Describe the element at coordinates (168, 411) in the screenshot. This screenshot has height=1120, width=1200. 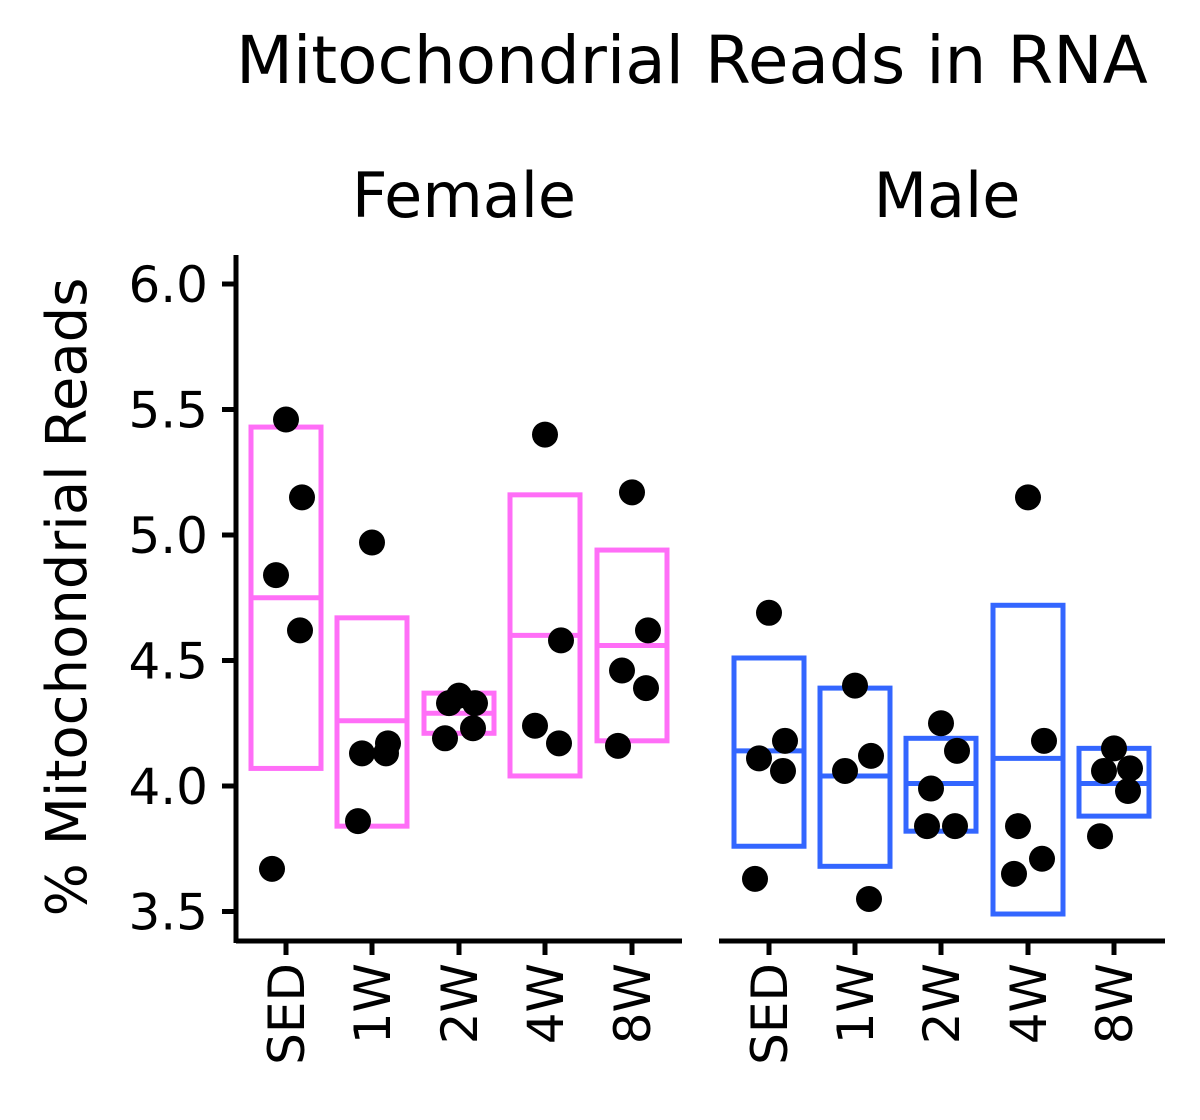
I see `y-tick-label: 5.5` at that location.